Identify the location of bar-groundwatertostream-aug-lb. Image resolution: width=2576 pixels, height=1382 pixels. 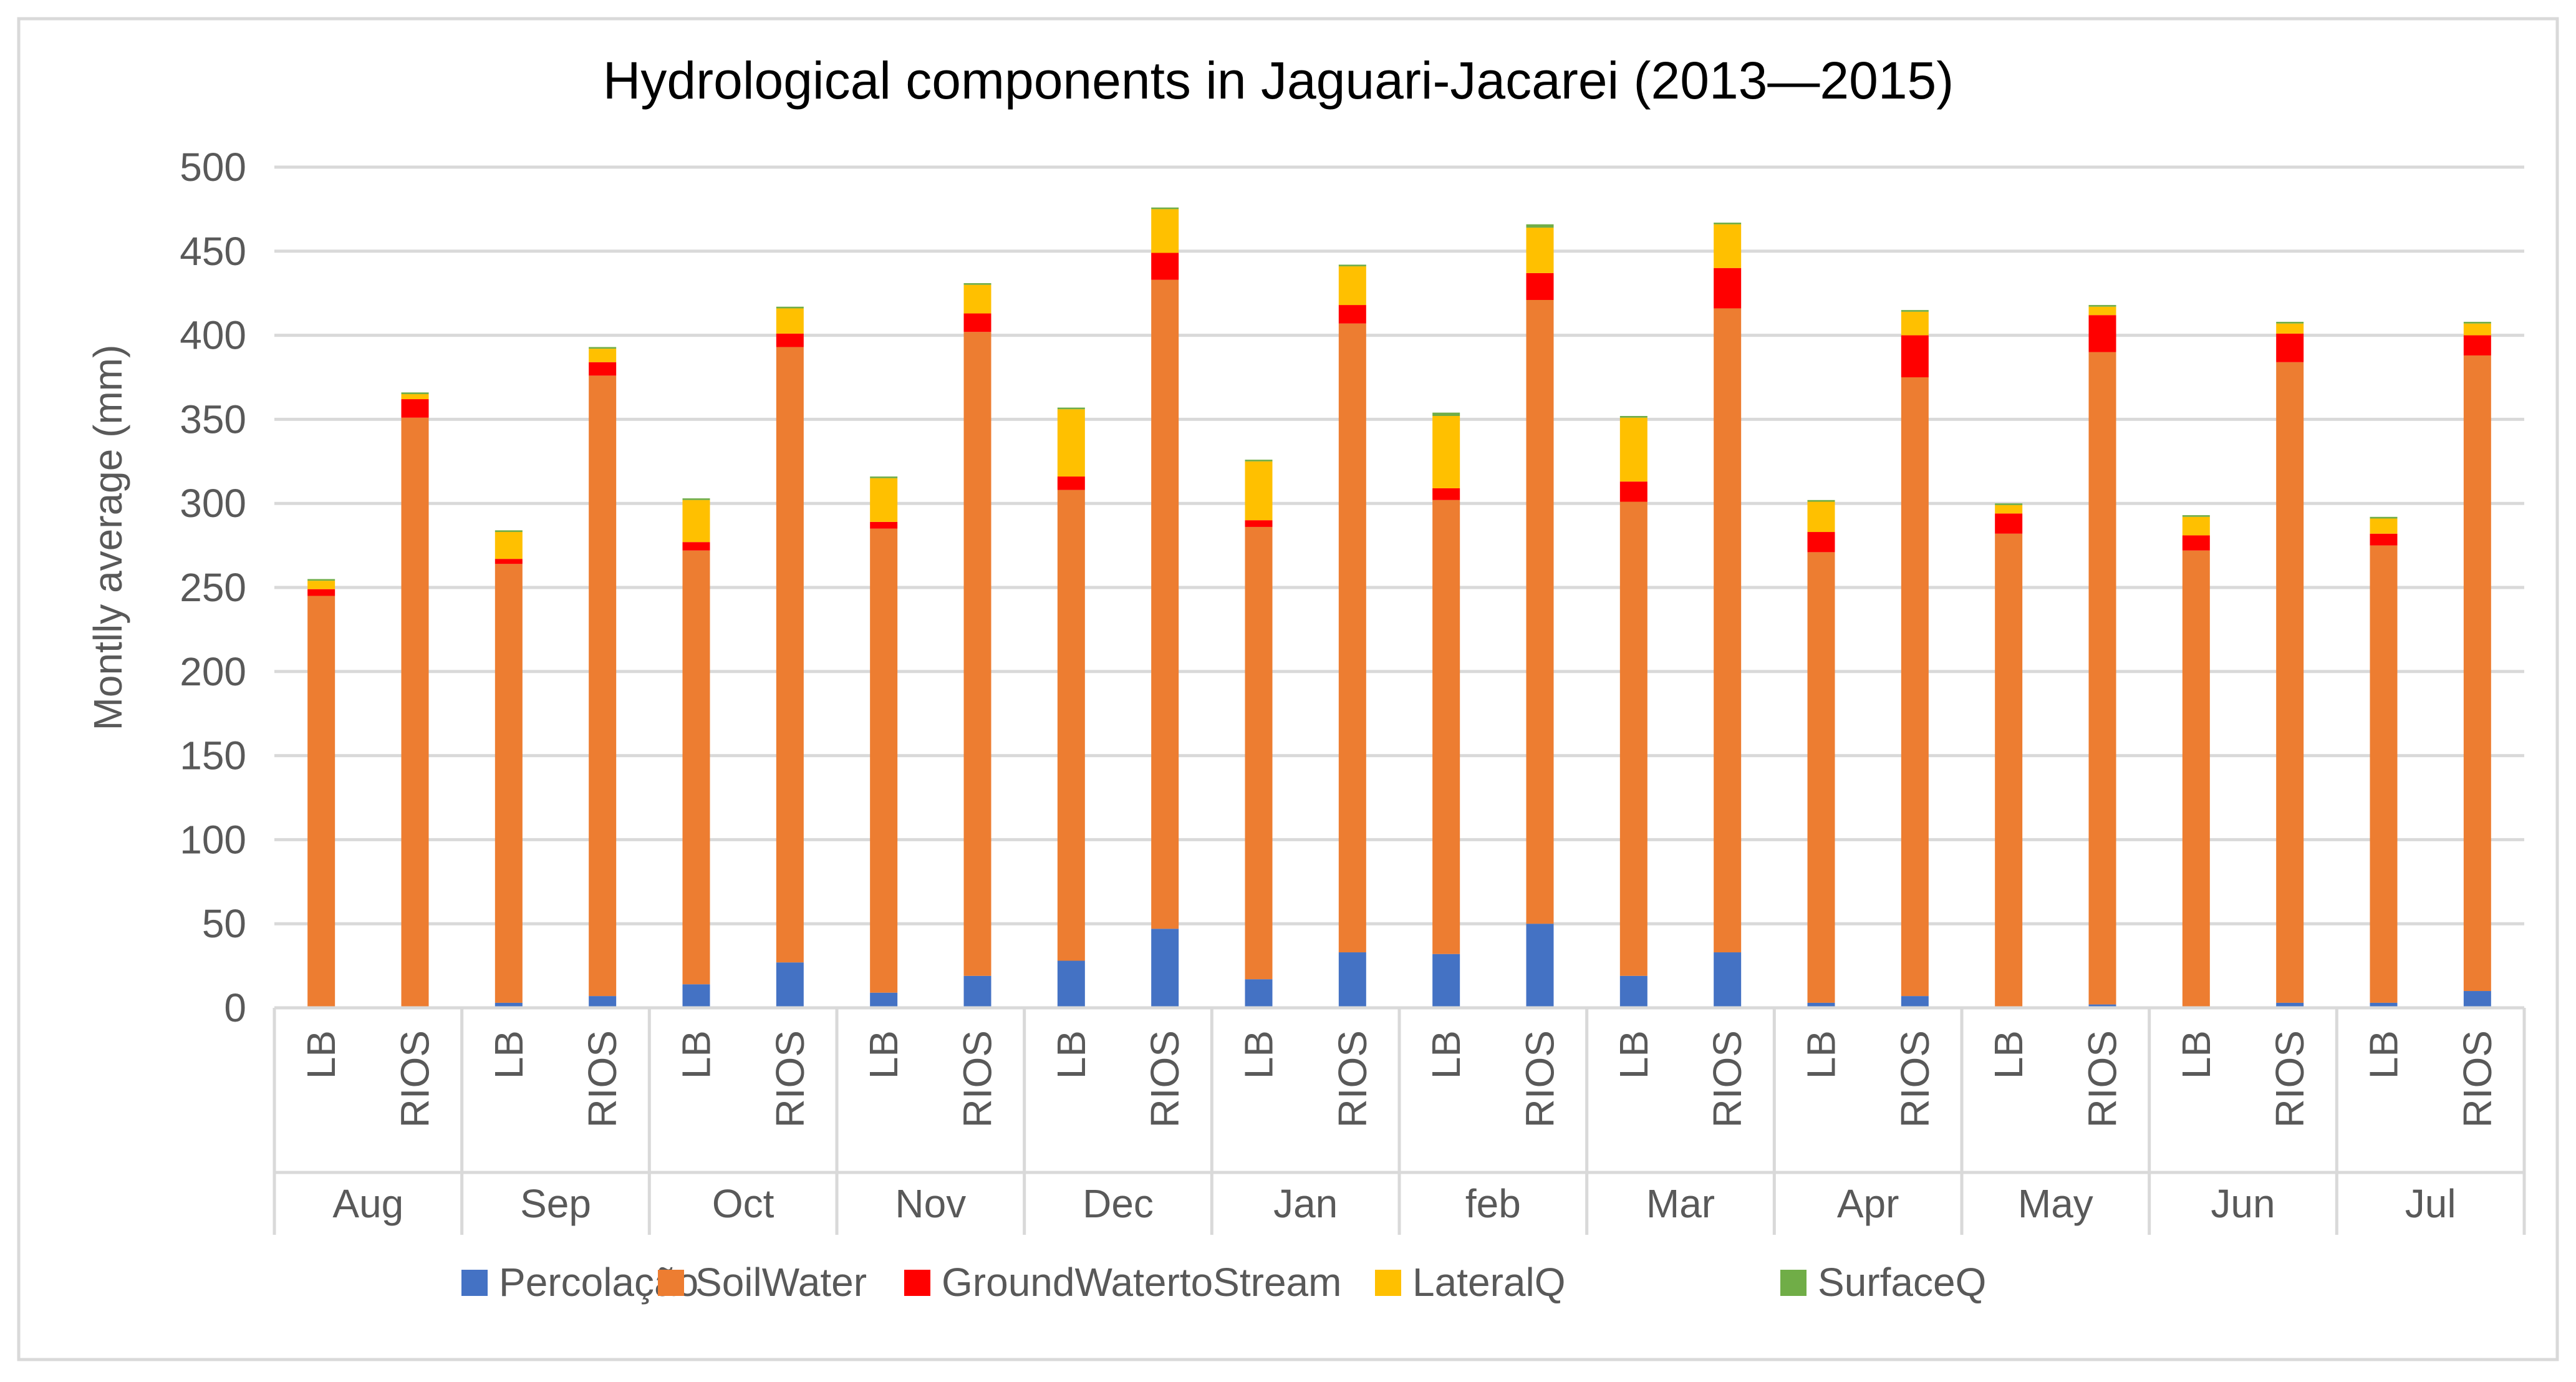
(321, 592).